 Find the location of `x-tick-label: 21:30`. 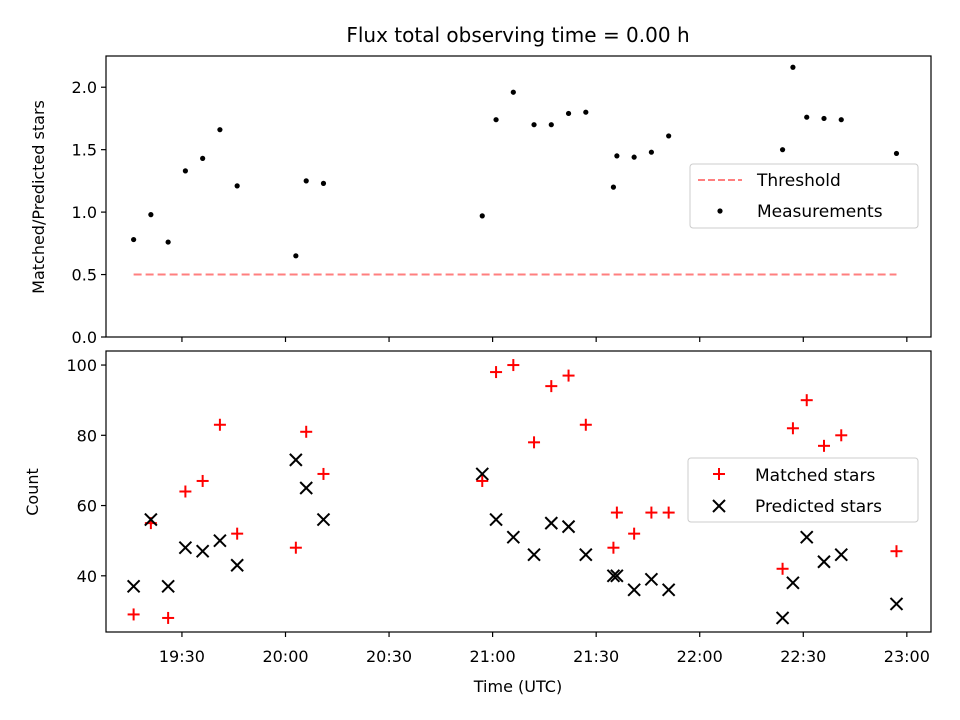

x-tick-label: 21:30 is located at coordinates (596, 656).